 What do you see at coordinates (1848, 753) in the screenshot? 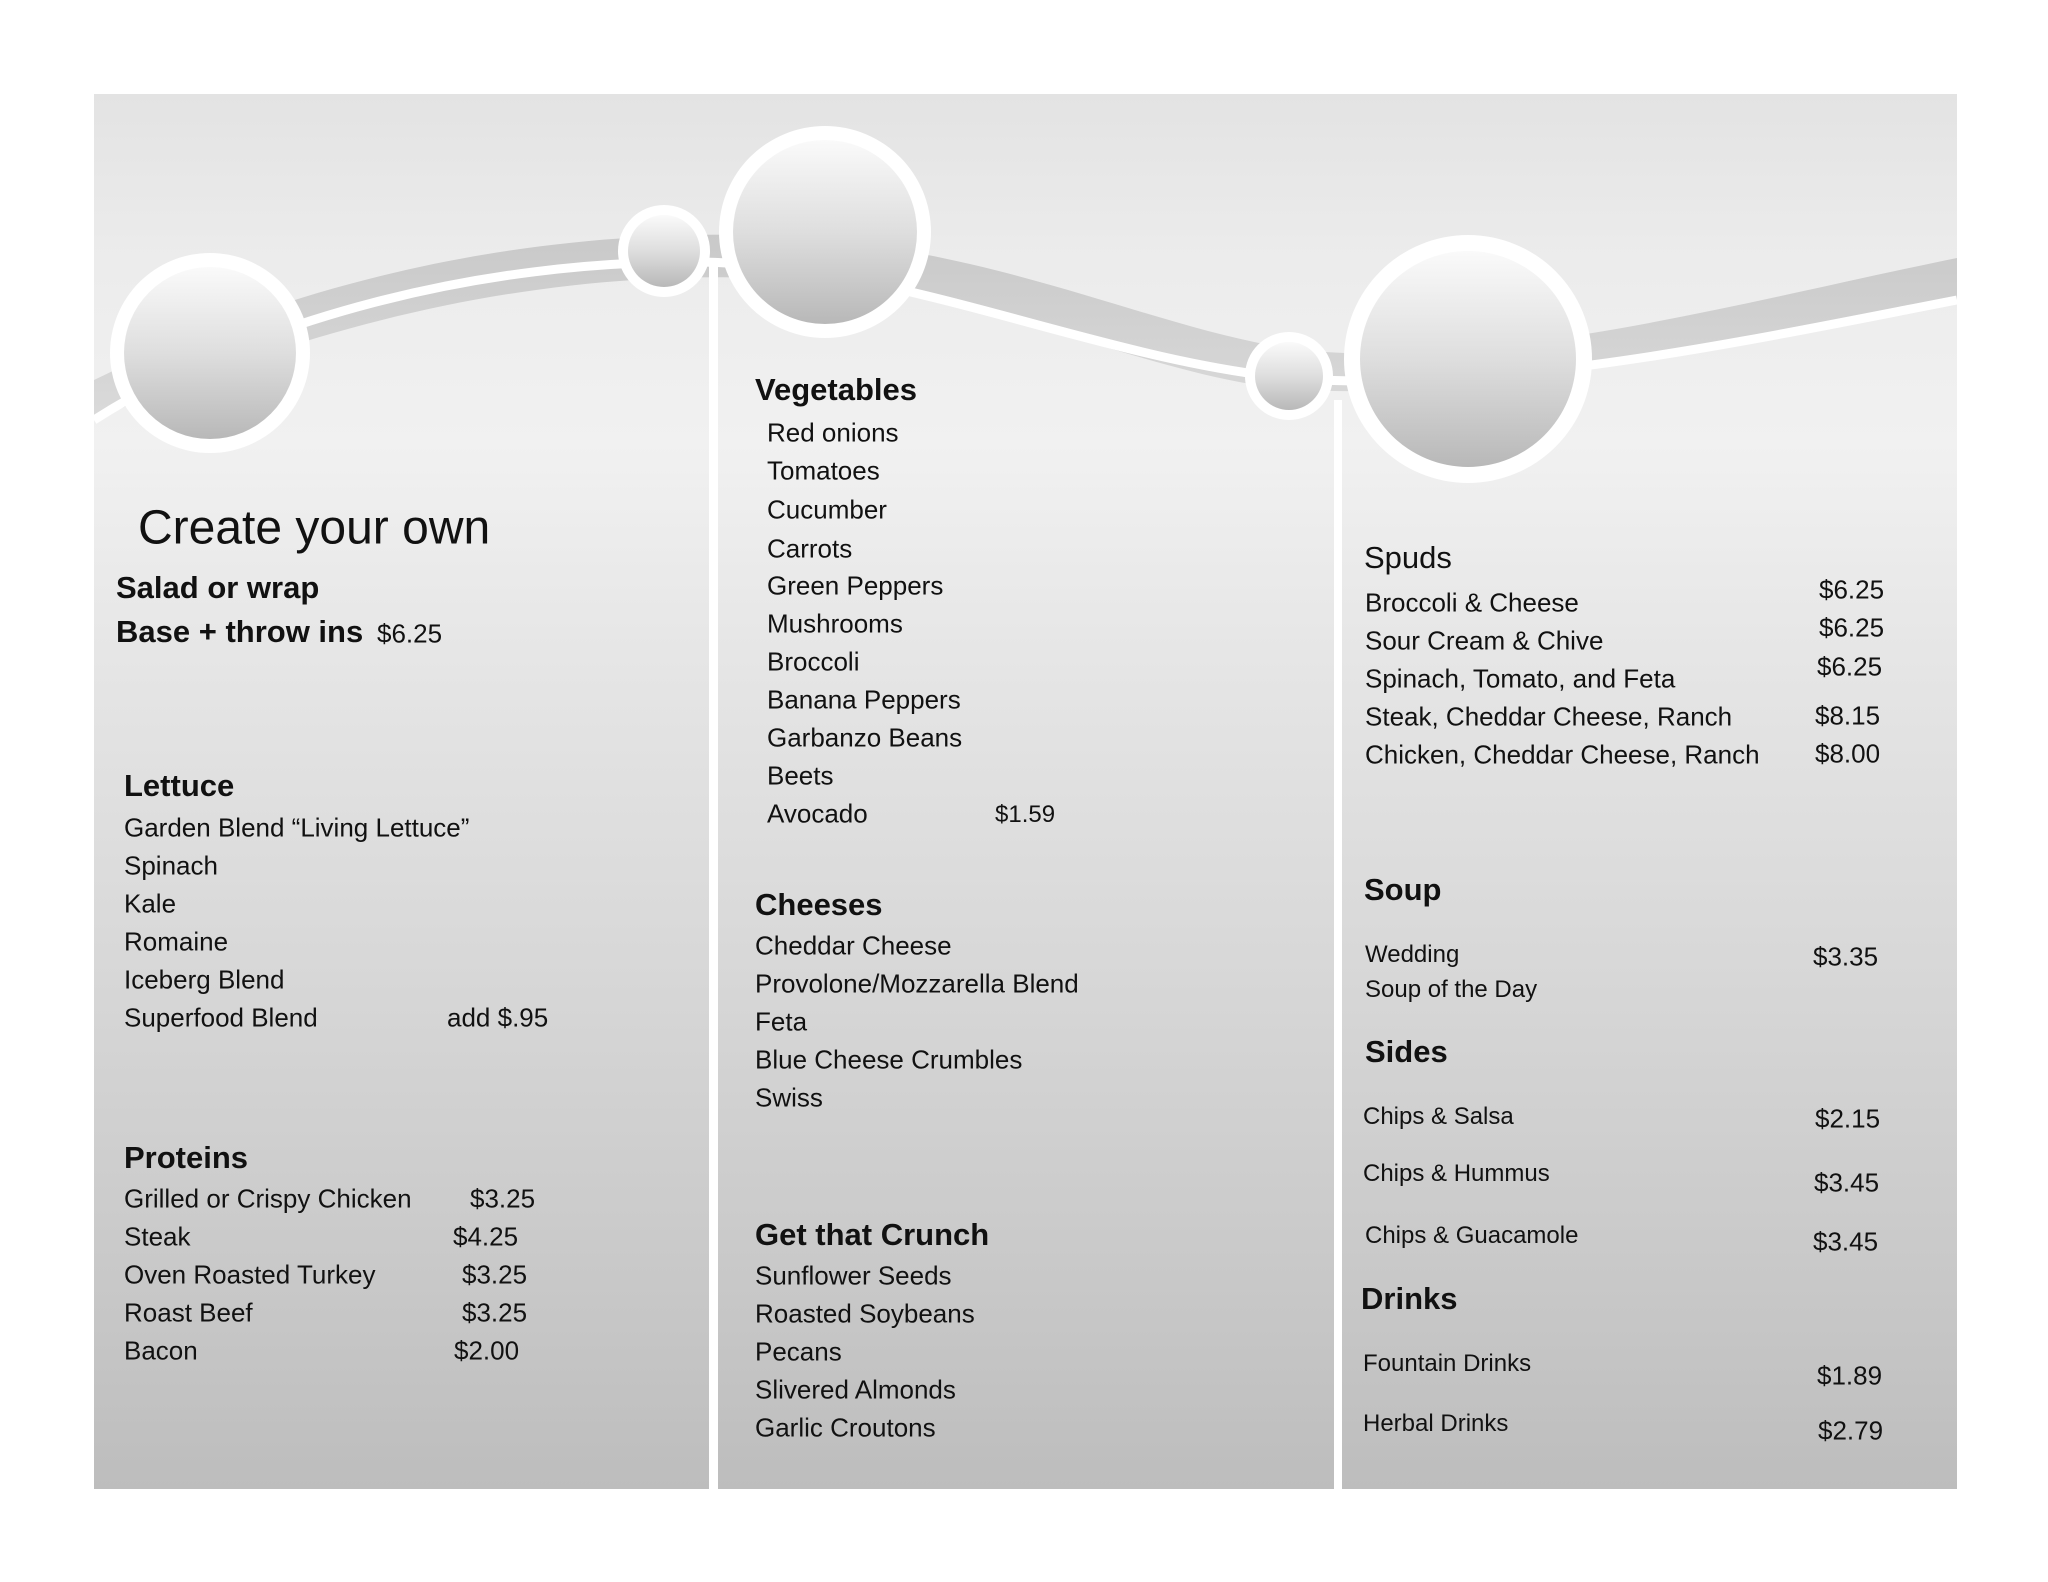
I see `item-price: $8.00` at bounding box center [1848, 753].